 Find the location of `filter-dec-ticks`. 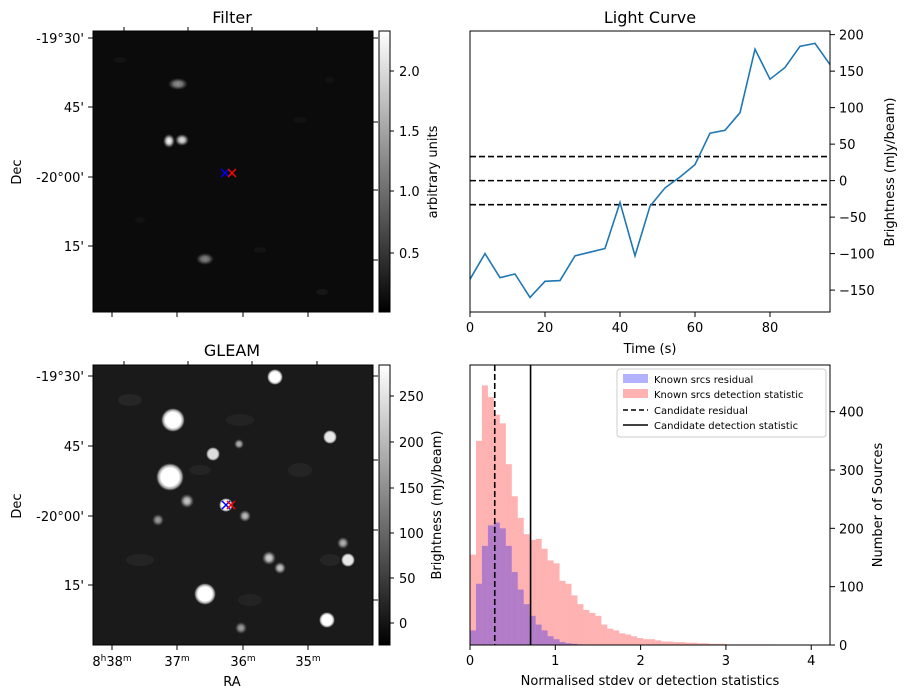

filter-dec-ticks is located at coordinates (233, 149).